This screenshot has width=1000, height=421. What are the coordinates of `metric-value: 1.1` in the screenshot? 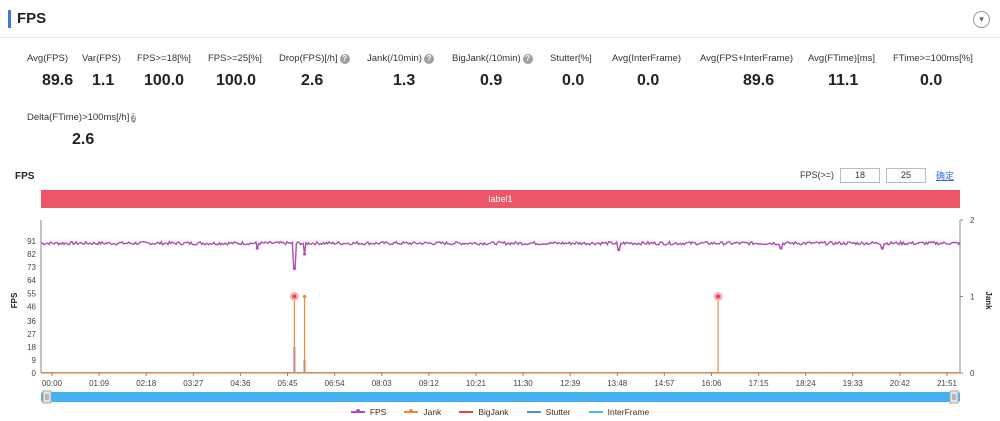 It's located at (103, 80).